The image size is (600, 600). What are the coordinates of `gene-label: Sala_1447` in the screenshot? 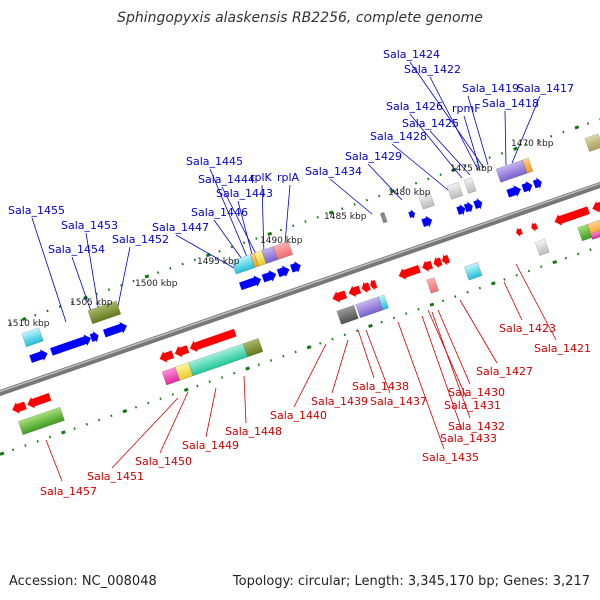 It's located at (180, 227).